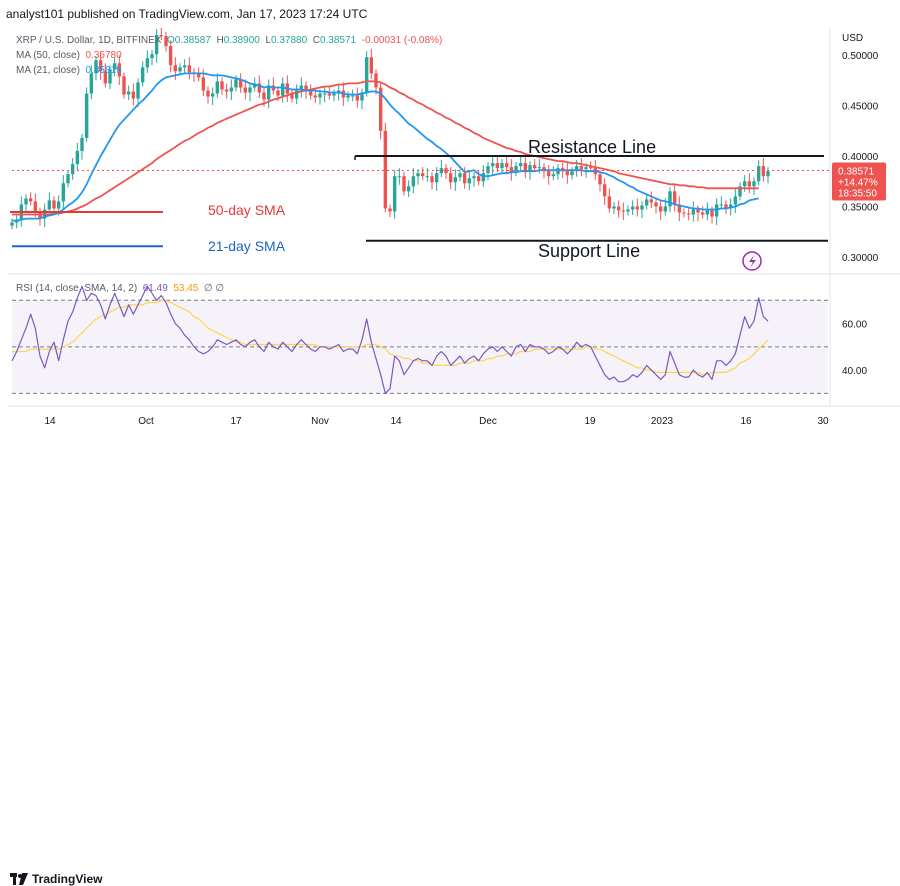 The image size is (900, 886). I want to click on rsi-pane: 40.00 60.00, so click(439, 339).